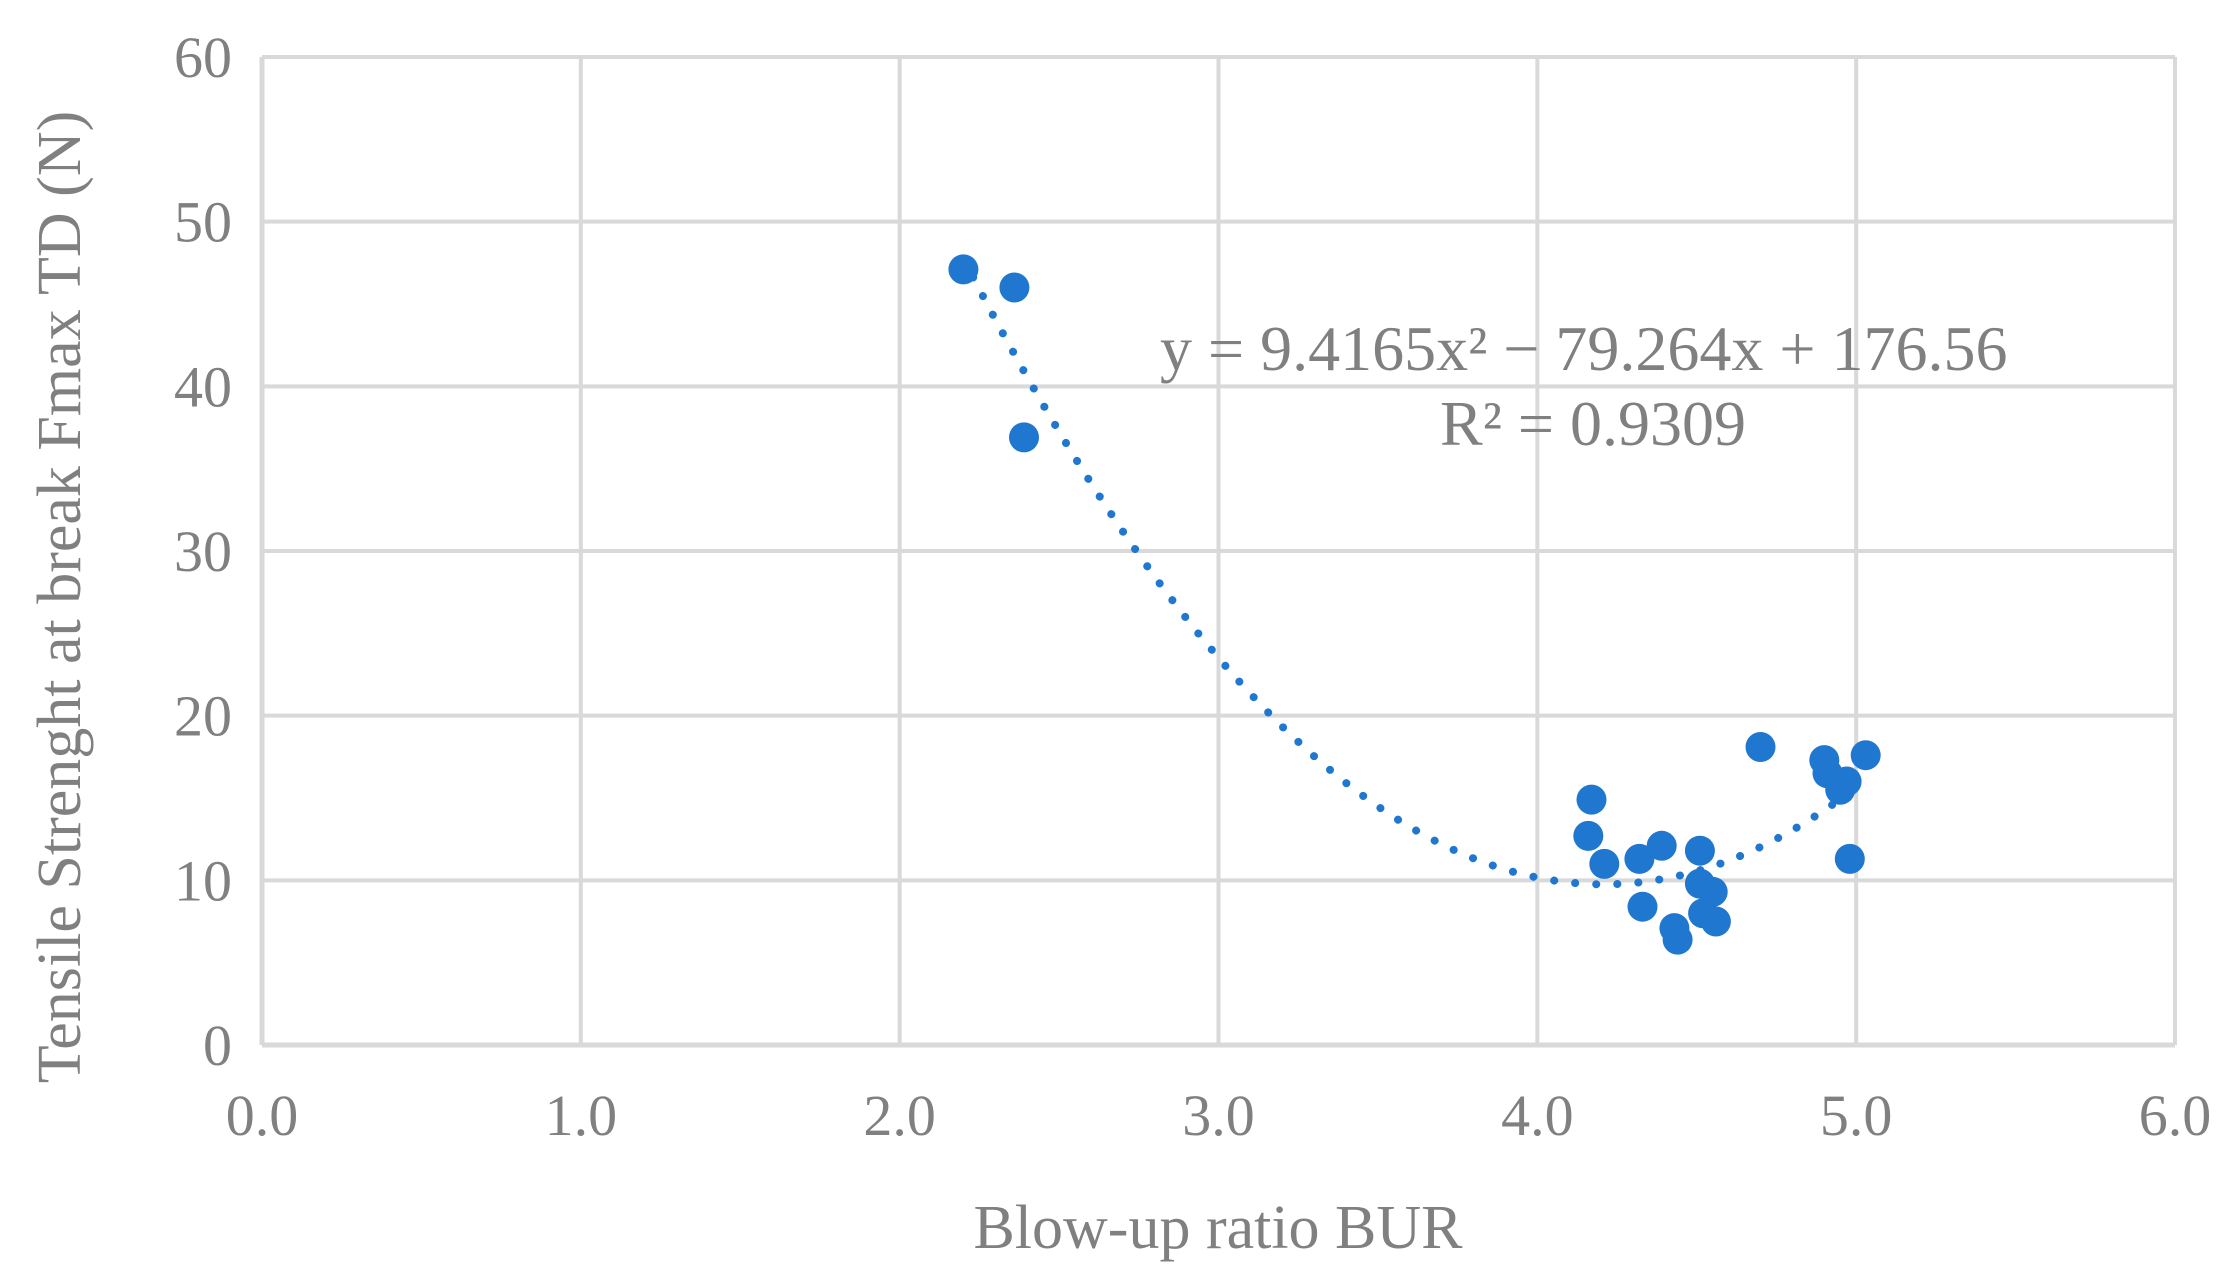 This screenshot has width=2226, height=1284. I want to click on x-tick-label: 2.0, so click(899, 1115).